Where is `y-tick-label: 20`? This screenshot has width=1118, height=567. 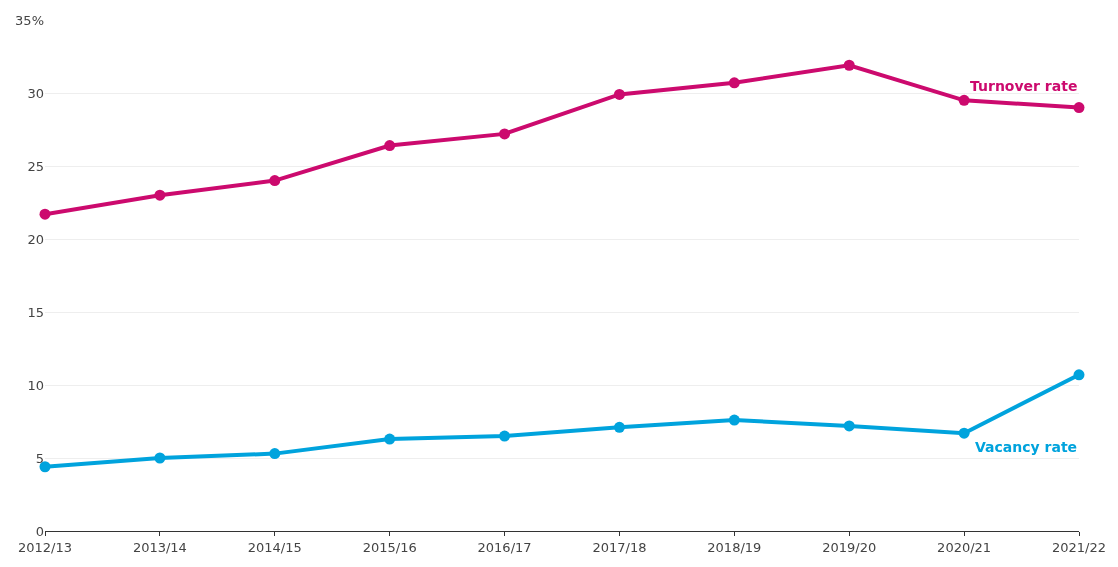 y-tick-label: 20 is located at coordinates (35, 239).